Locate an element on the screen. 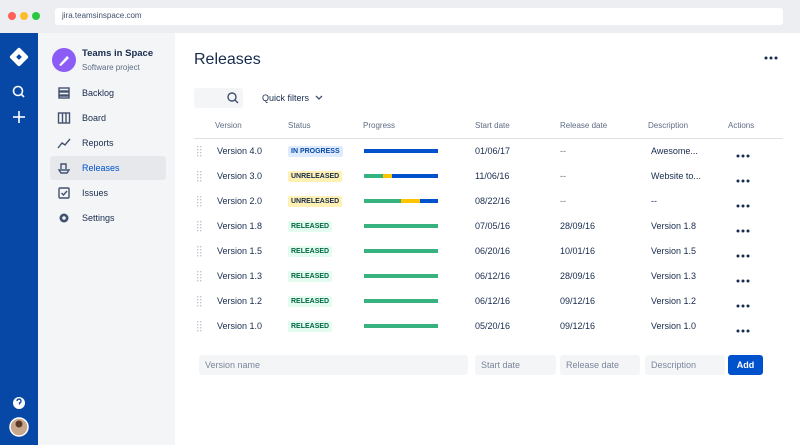 Image resolution: width=800 pixels, height=445 pixels. version: Version 1.0 is located at coordinates (240, 326).